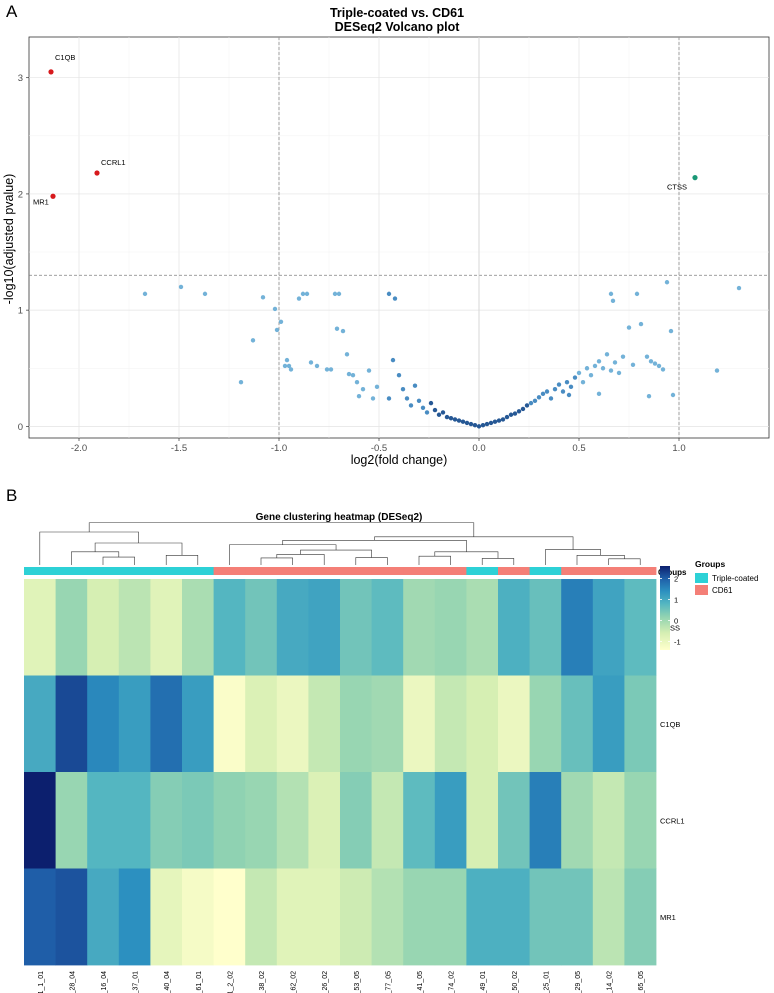 Image resolution: width=774 pixels, height=993 pixels. Describe the element at coordinates (701, 590) in the screenshot. I see `legend-swatch-cd61` at that location.